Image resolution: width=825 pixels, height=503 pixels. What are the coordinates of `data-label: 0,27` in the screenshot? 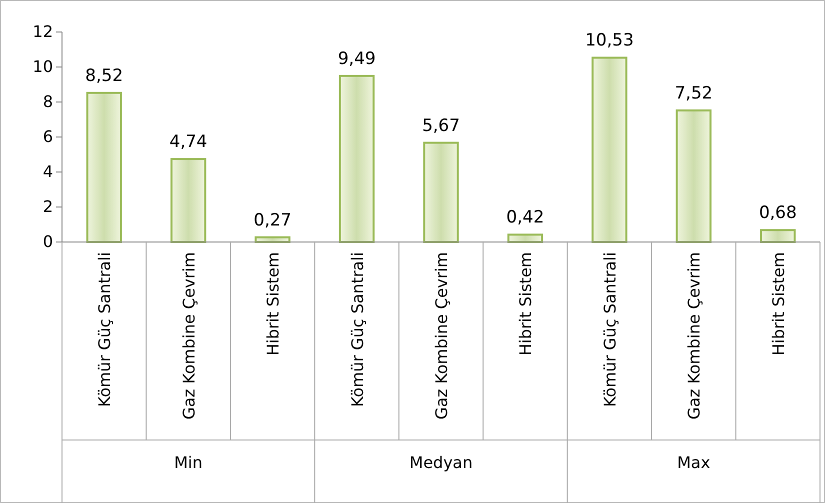 It's located at (273, 220).